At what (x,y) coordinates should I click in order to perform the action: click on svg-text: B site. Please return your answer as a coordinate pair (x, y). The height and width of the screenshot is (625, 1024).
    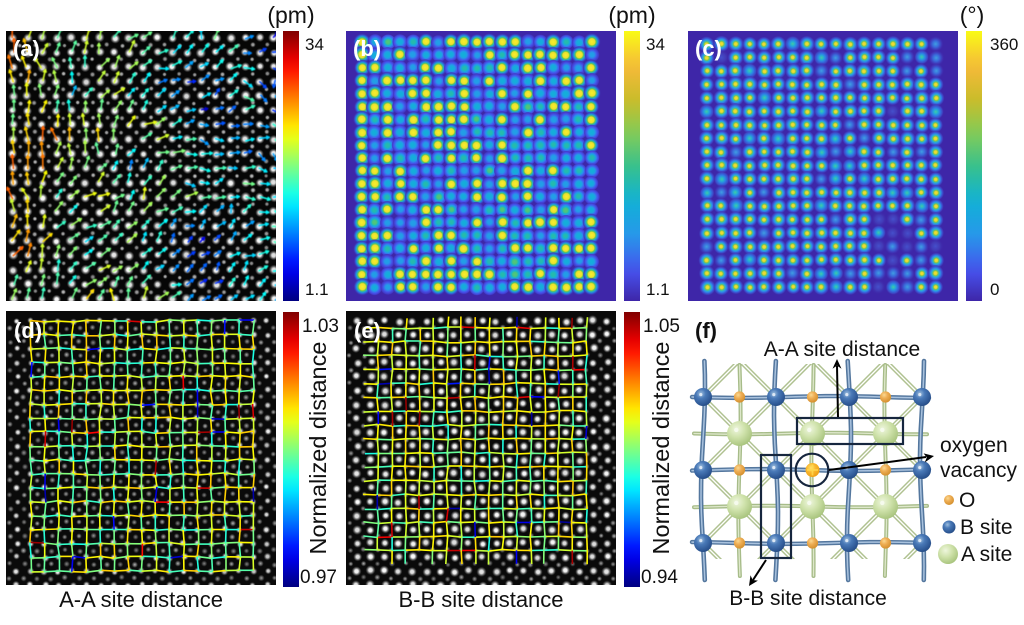
    Looking at the image, I should click on (986, 527).